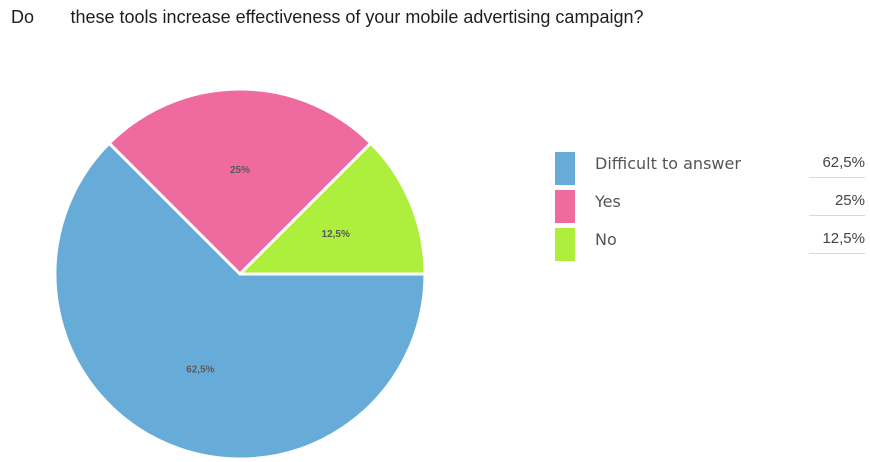  I want to click on legend-swatch-yes, so click(565, 206).